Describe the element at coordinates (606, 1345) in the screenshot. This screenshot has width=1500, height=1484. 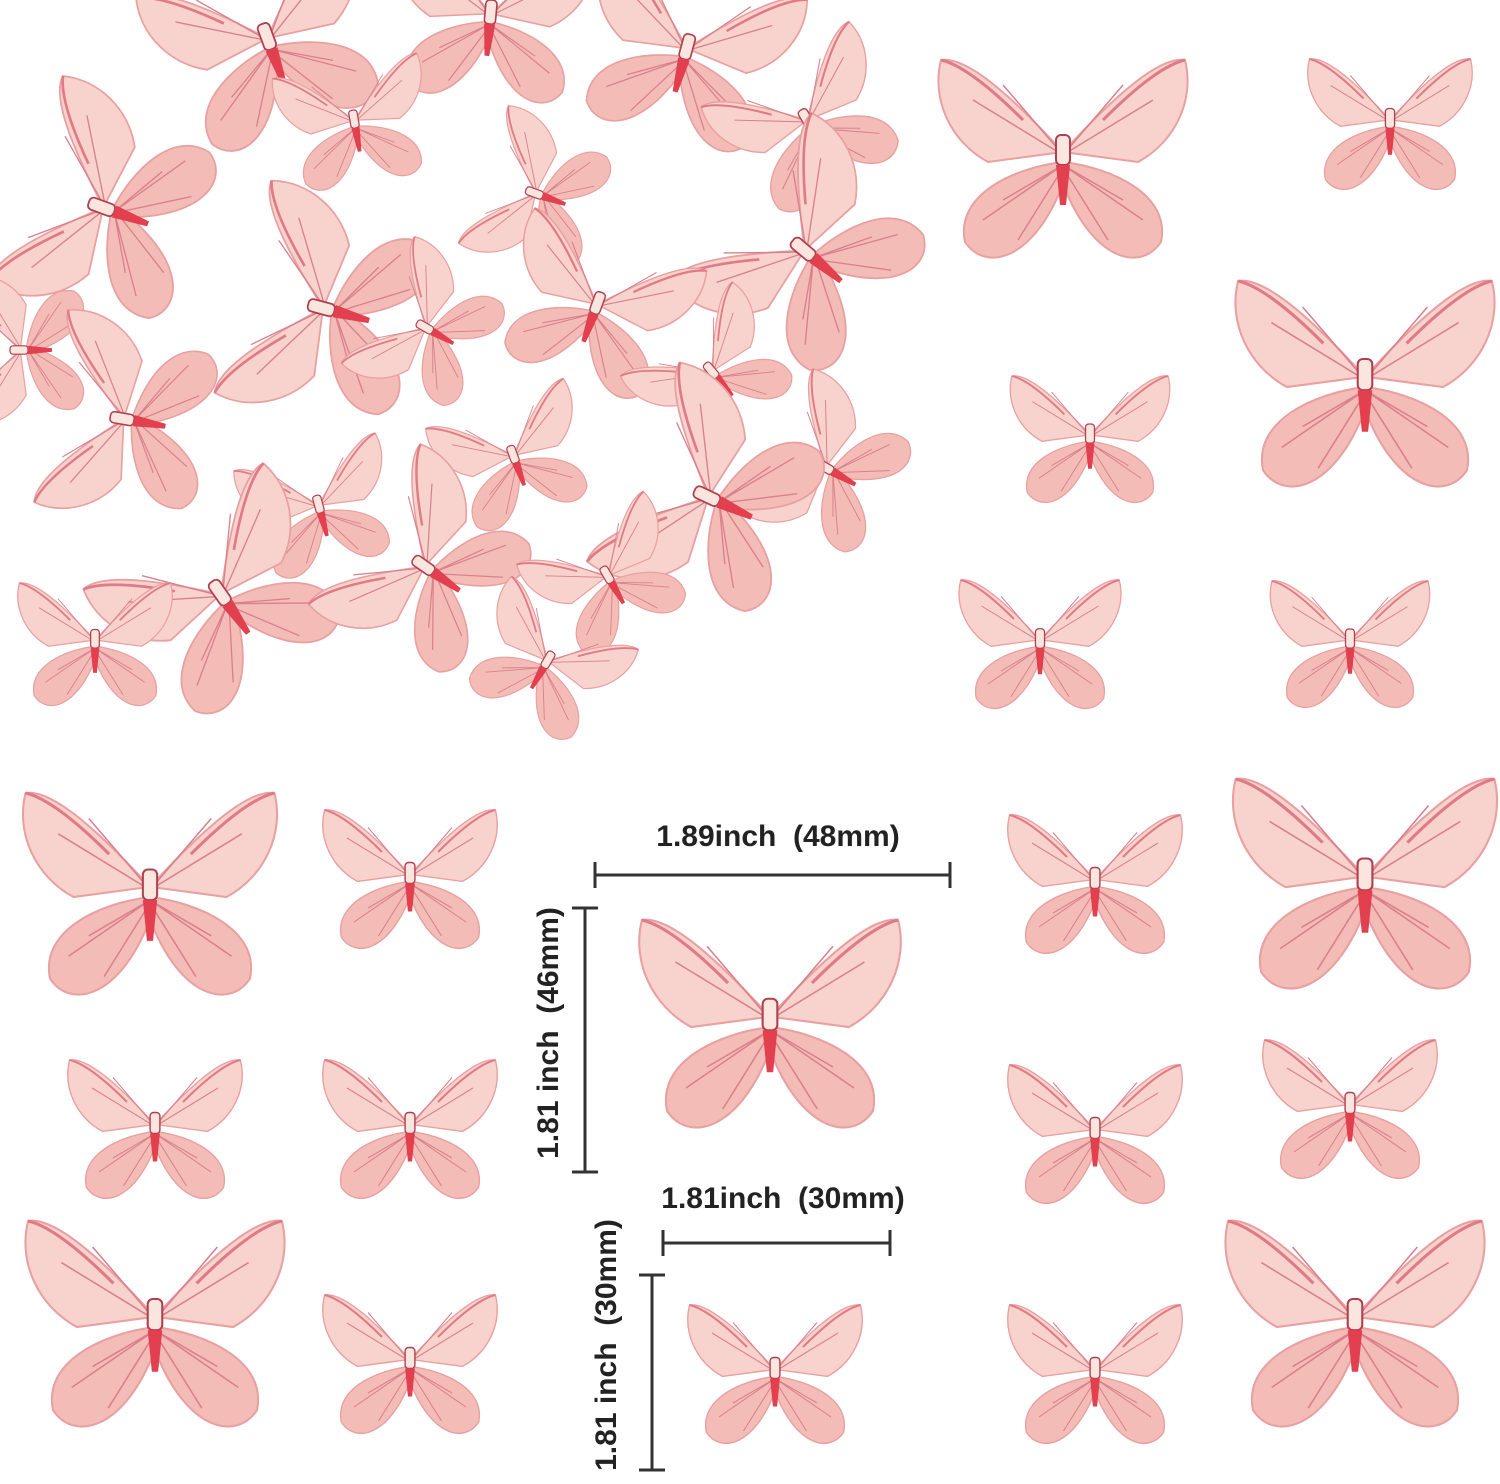
I see `height-label: 1.81 inch (30mm)` at that location.